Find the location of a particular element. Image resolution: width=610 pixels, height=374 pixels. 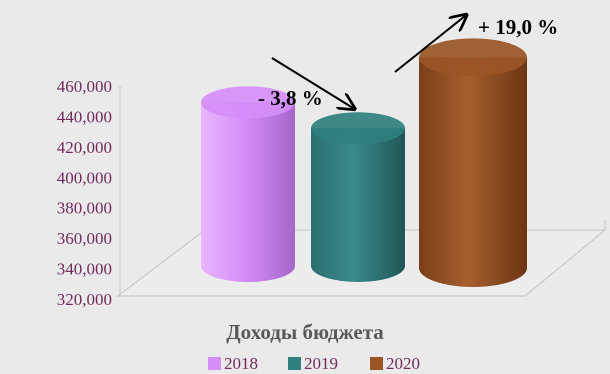

down-arrow is located at coordinates (312, 82).